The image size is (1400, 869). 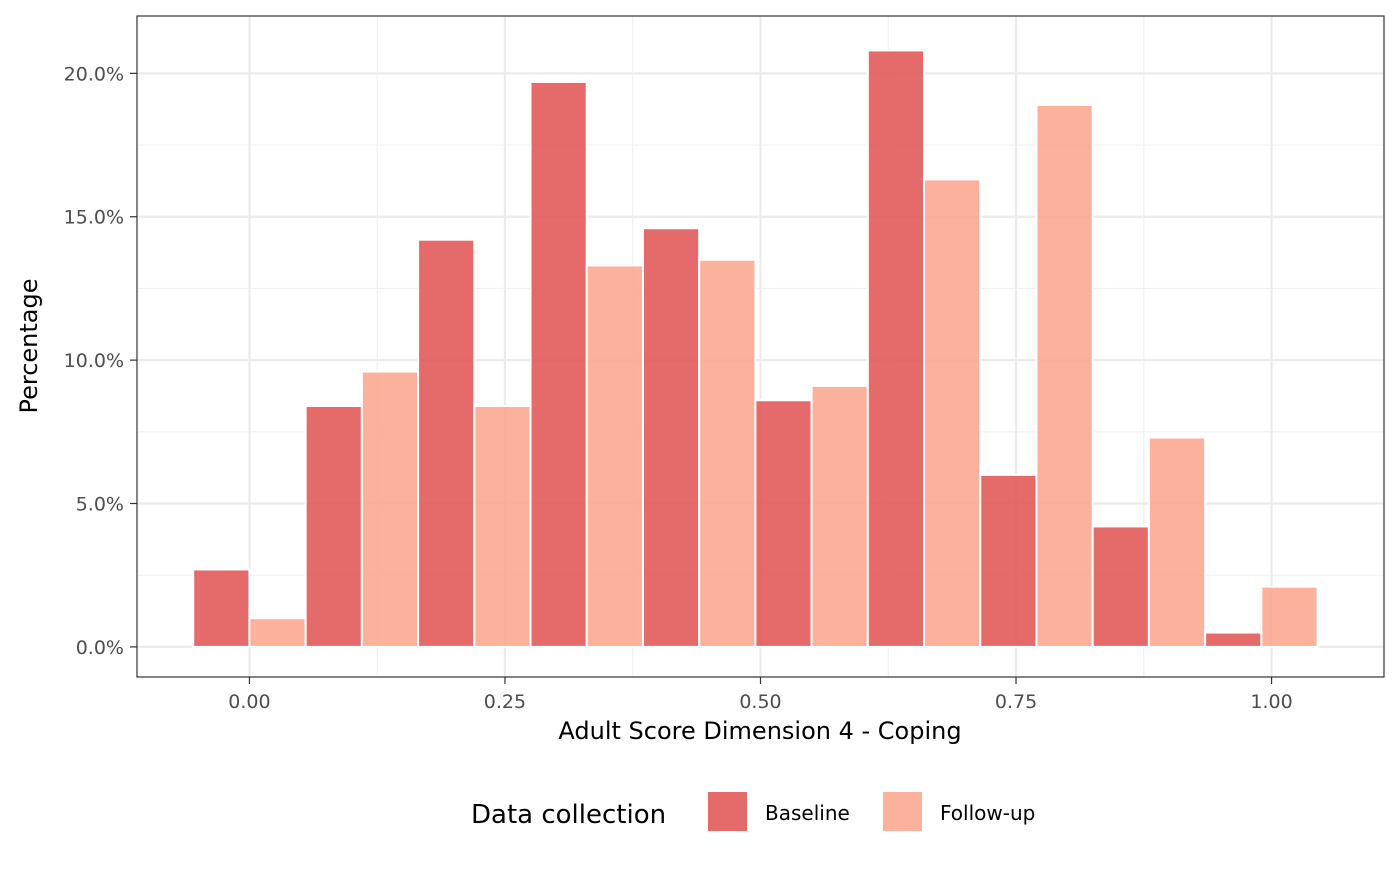 What do you see at coordinates (760, 702) in the screenshot?
I see `x-tick-label: 0.50` at bounding box center [760, 702].